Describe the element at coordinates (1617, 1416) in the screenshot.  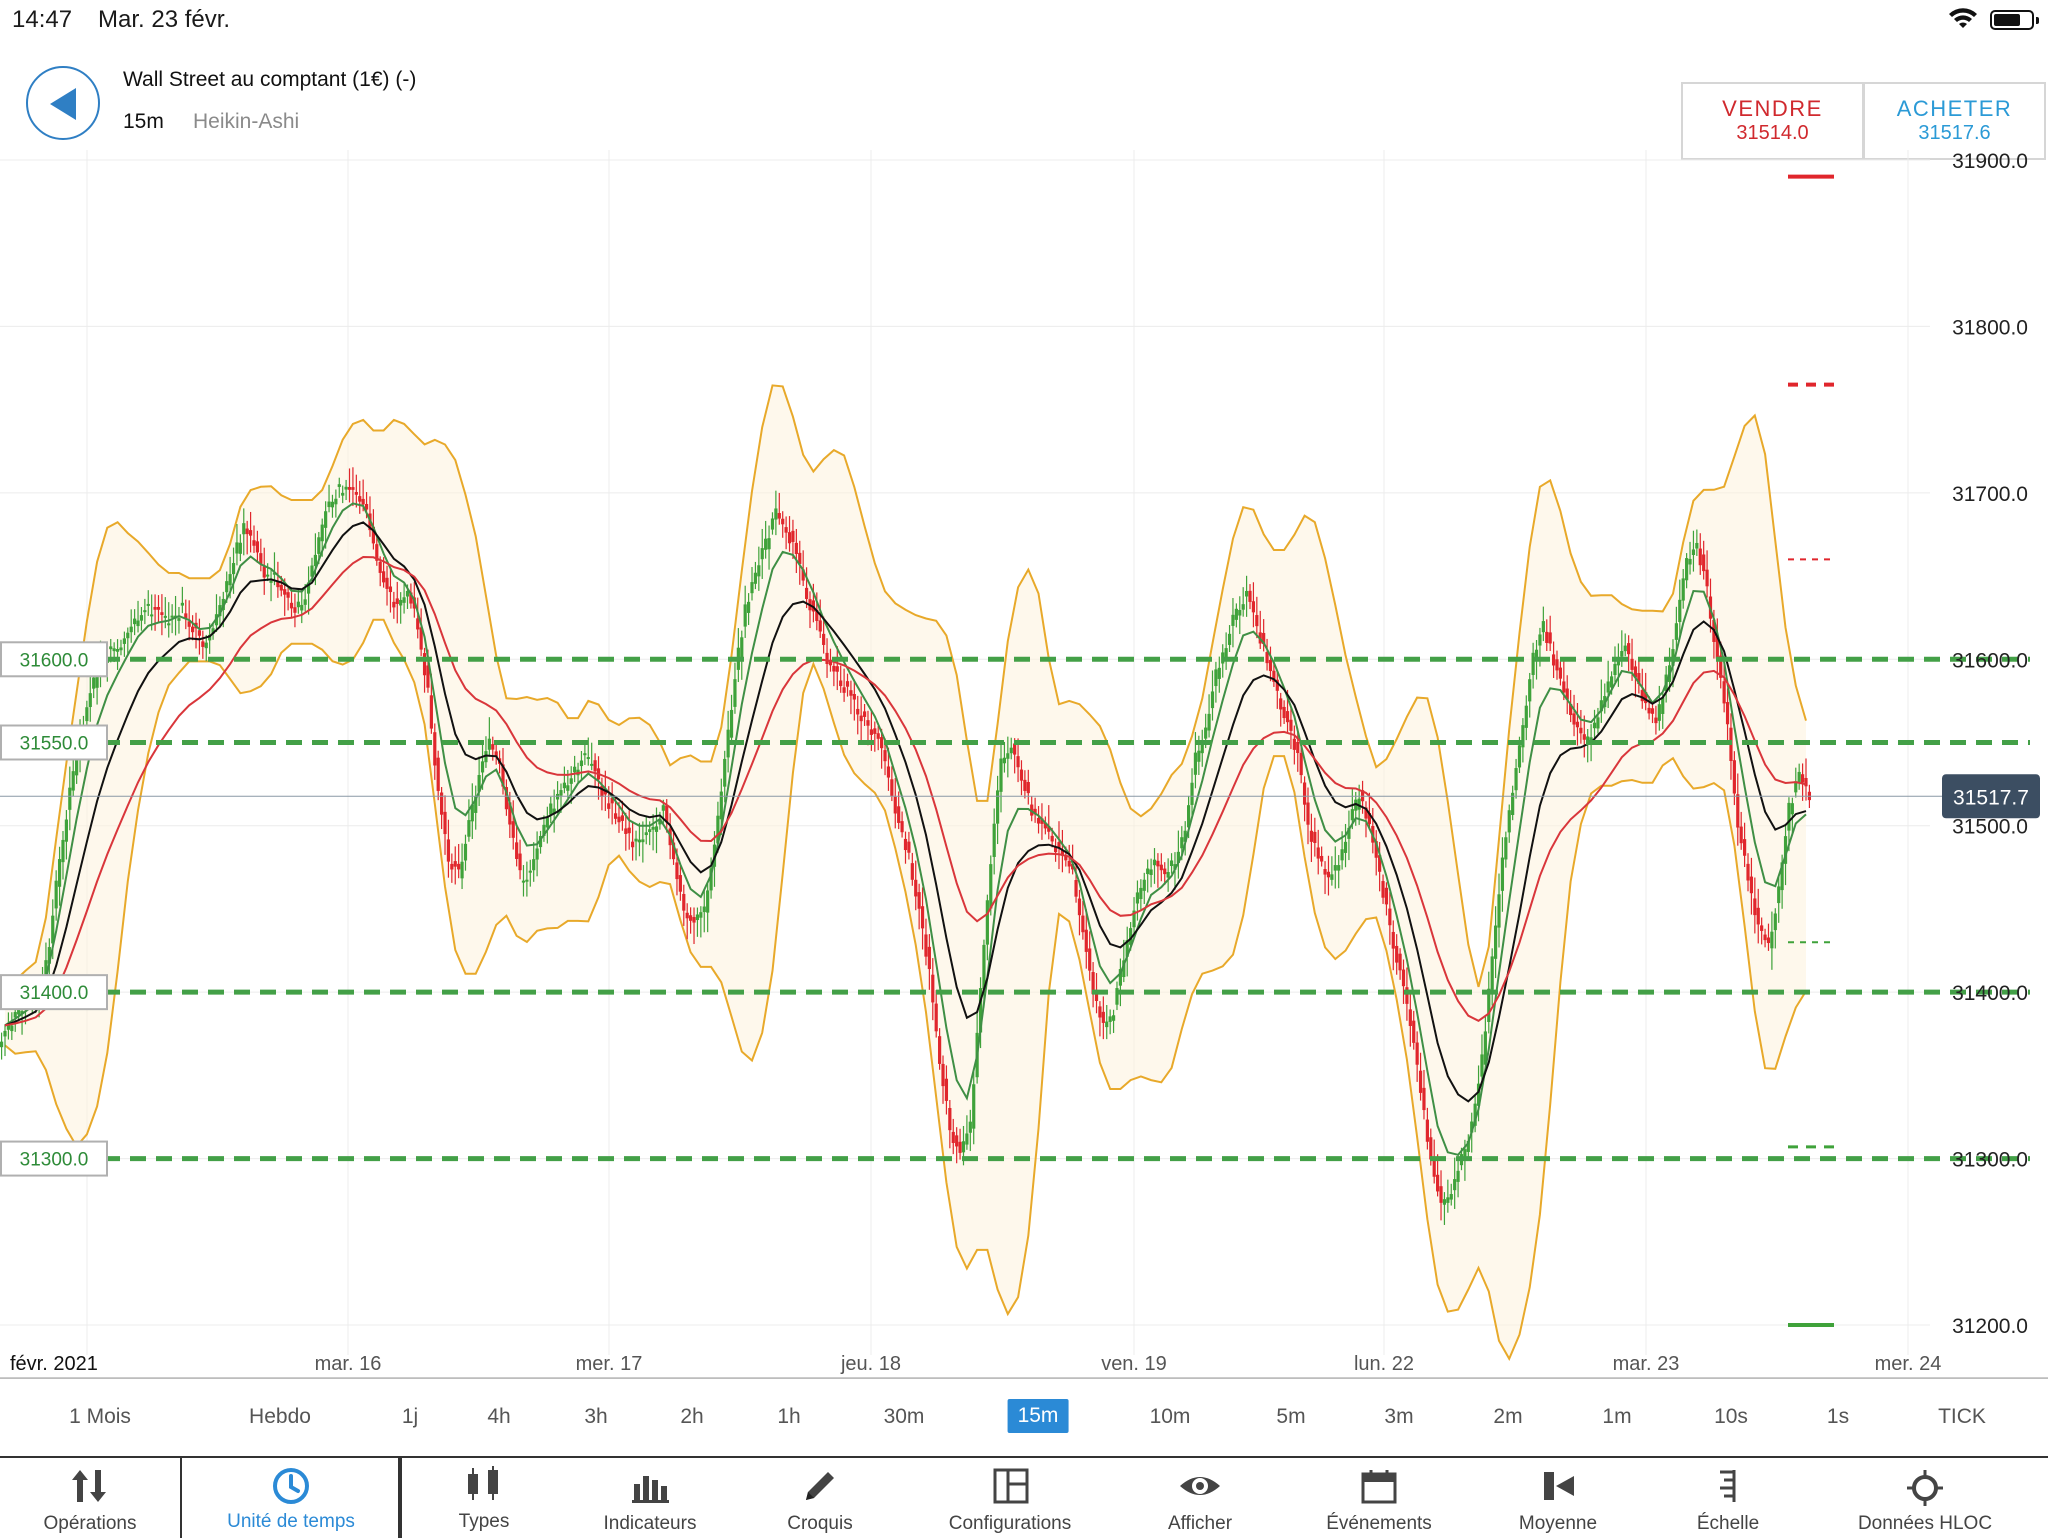
I see `timeframe-option: 1m` at that location.